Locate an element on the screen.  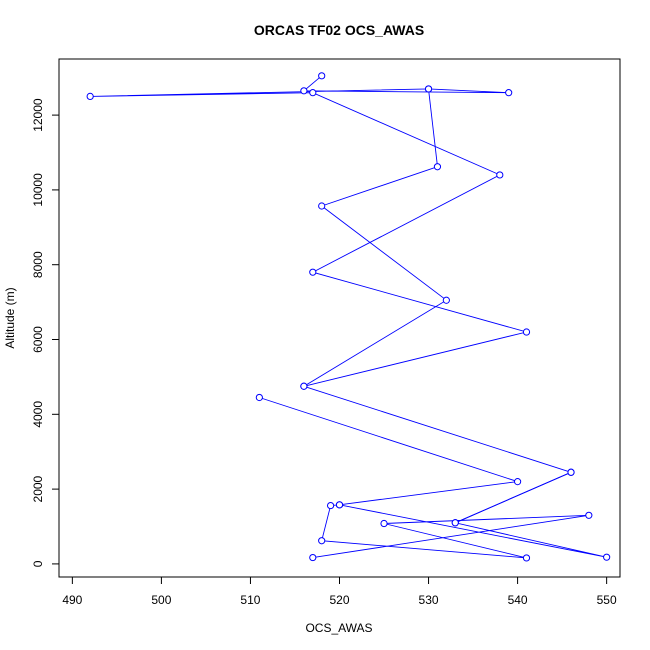
y-axis-label: Altitude (m) is located at coordinates (10, 317).